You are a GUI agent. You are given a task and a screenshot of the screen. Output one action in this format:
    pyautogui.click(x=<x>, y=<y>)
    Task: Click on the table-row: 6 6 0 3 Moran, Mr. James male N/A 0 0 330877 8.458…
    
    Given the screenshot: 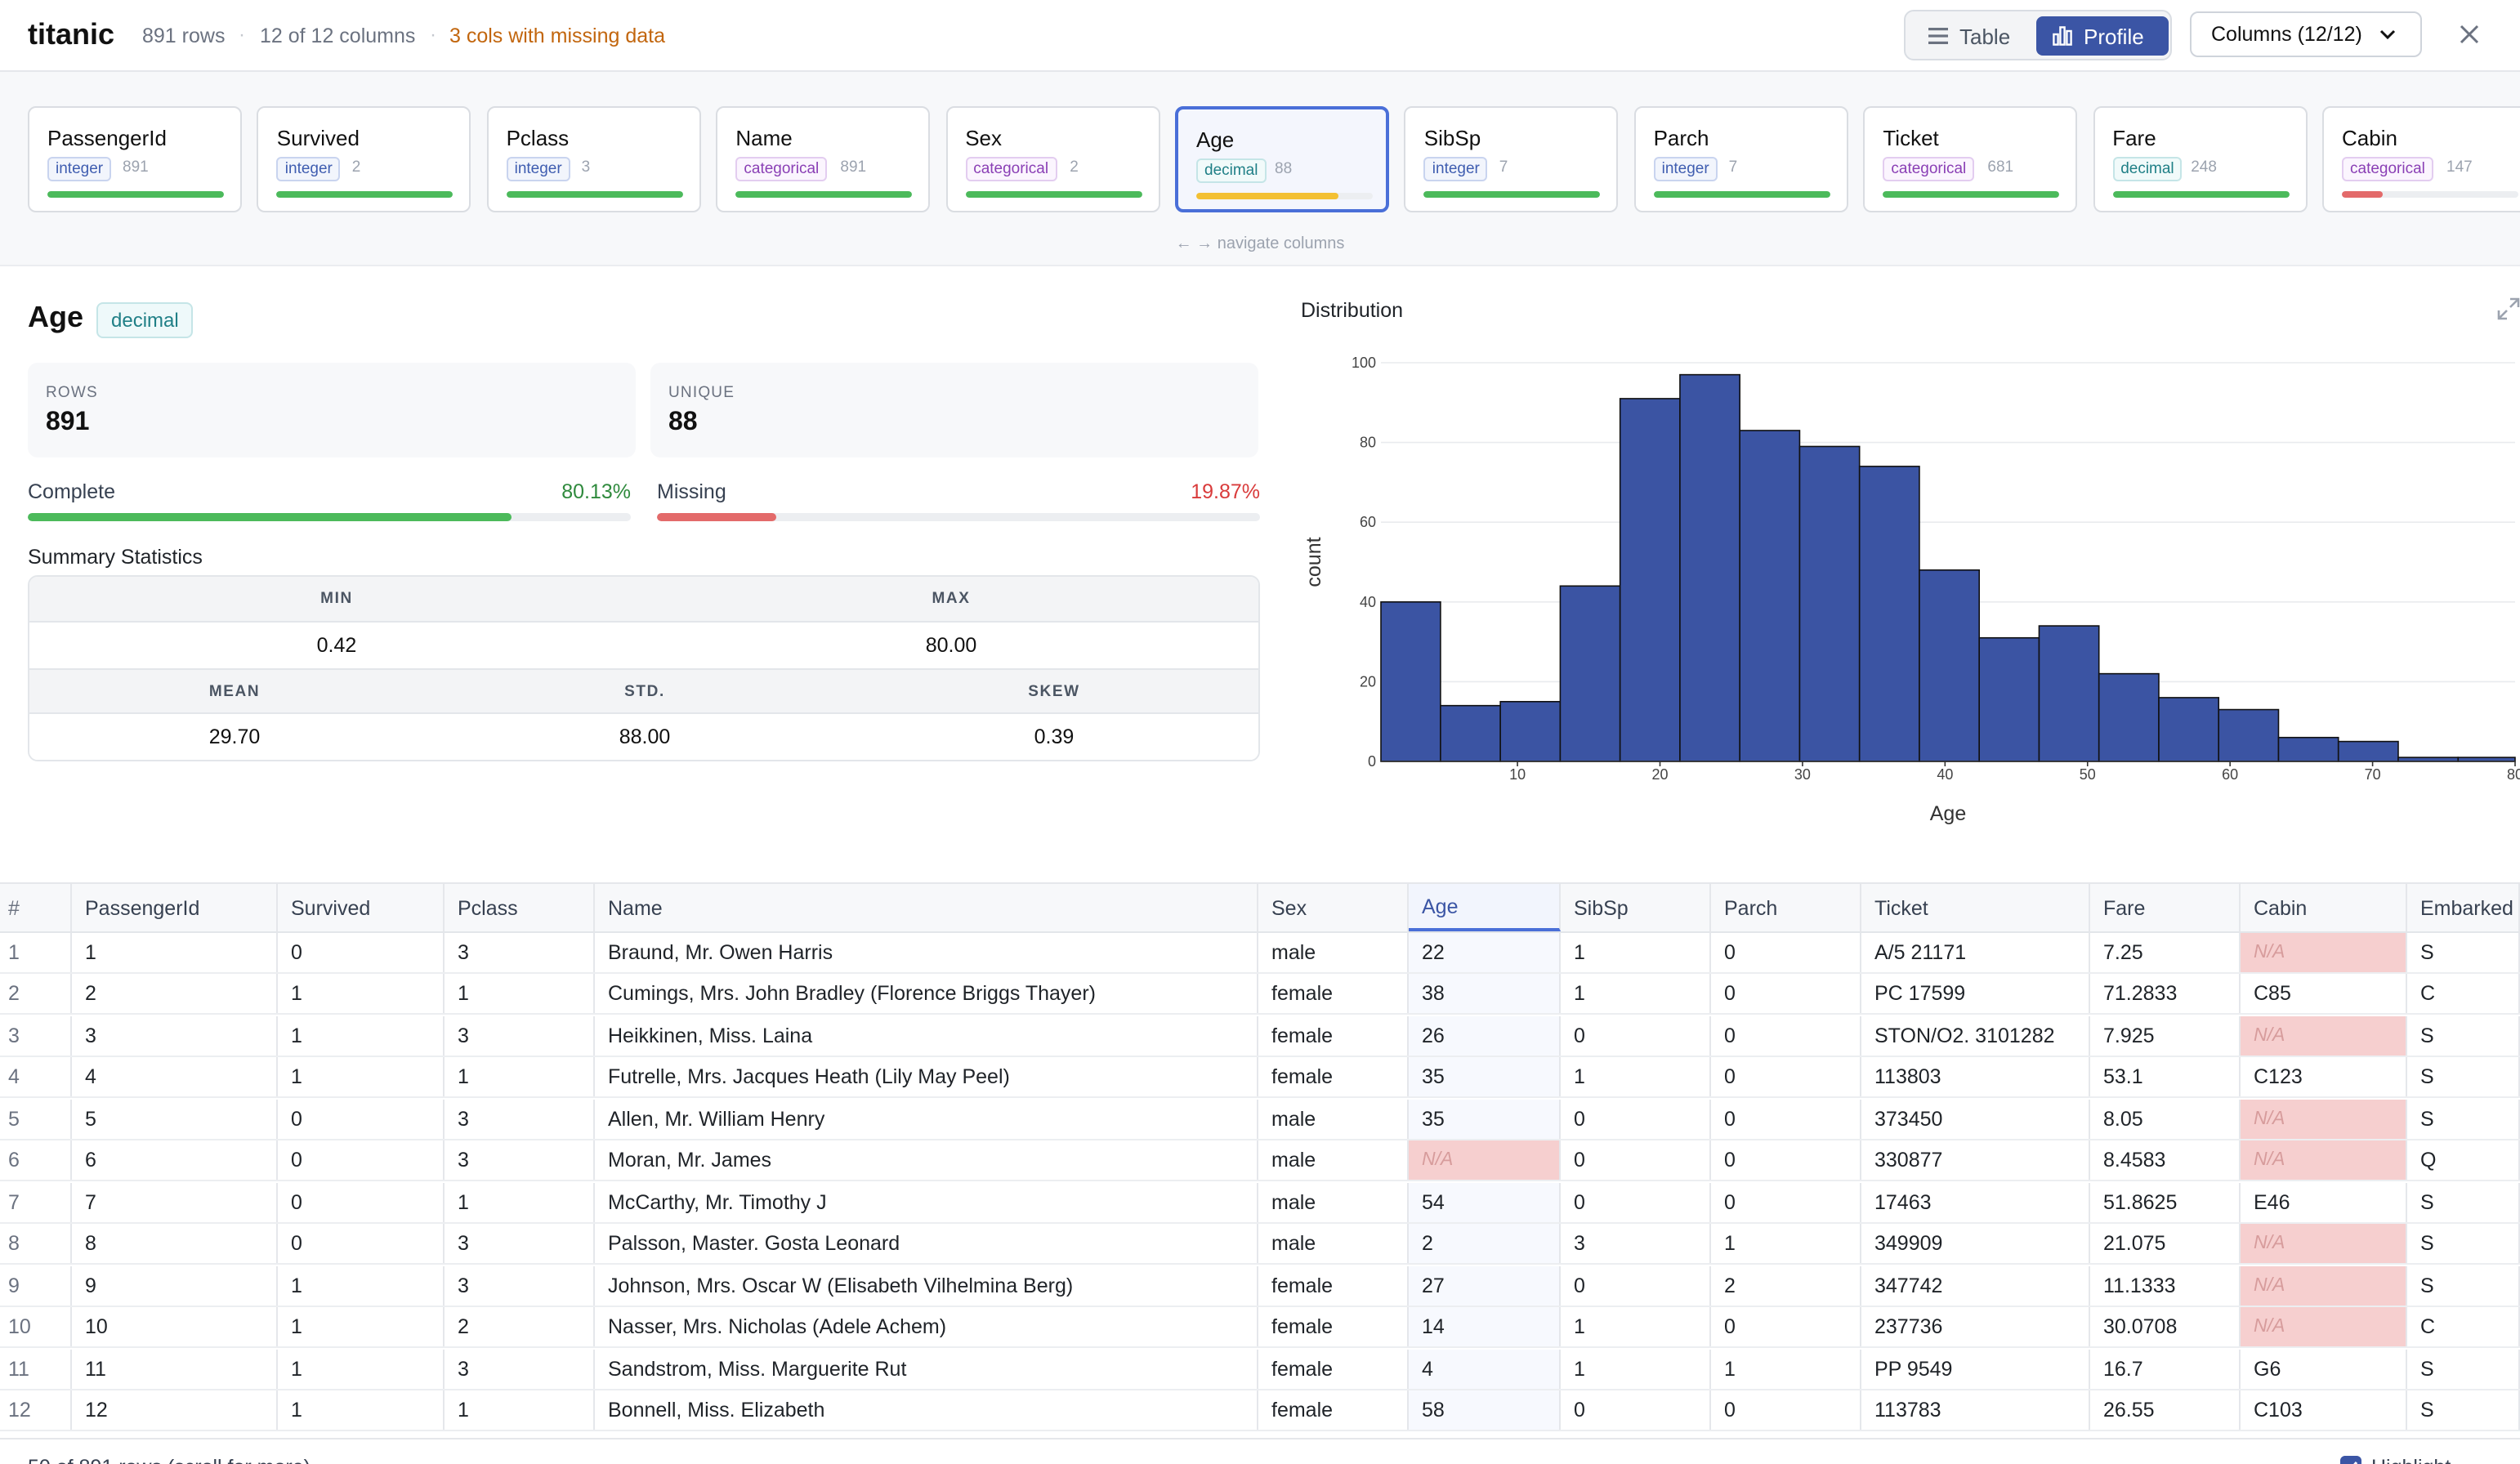 What is the action you would take?
    pyautogui.click(x=1260, y=1161)
    